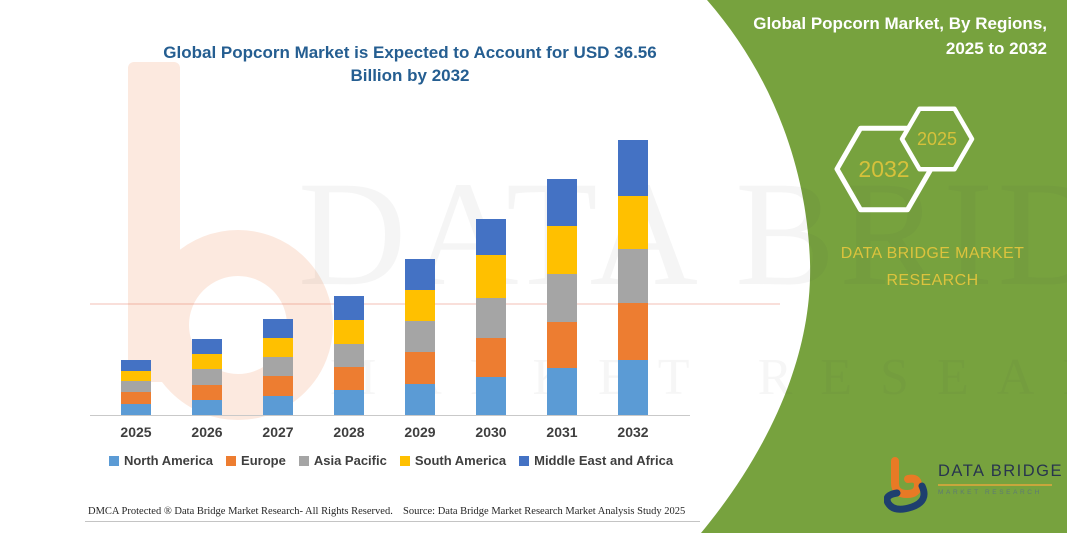 This screenshot has height=533, width=1067. Describe the element at coordinates (263, 460) in the screenshot. I see `legend-label: Europe` at that location.